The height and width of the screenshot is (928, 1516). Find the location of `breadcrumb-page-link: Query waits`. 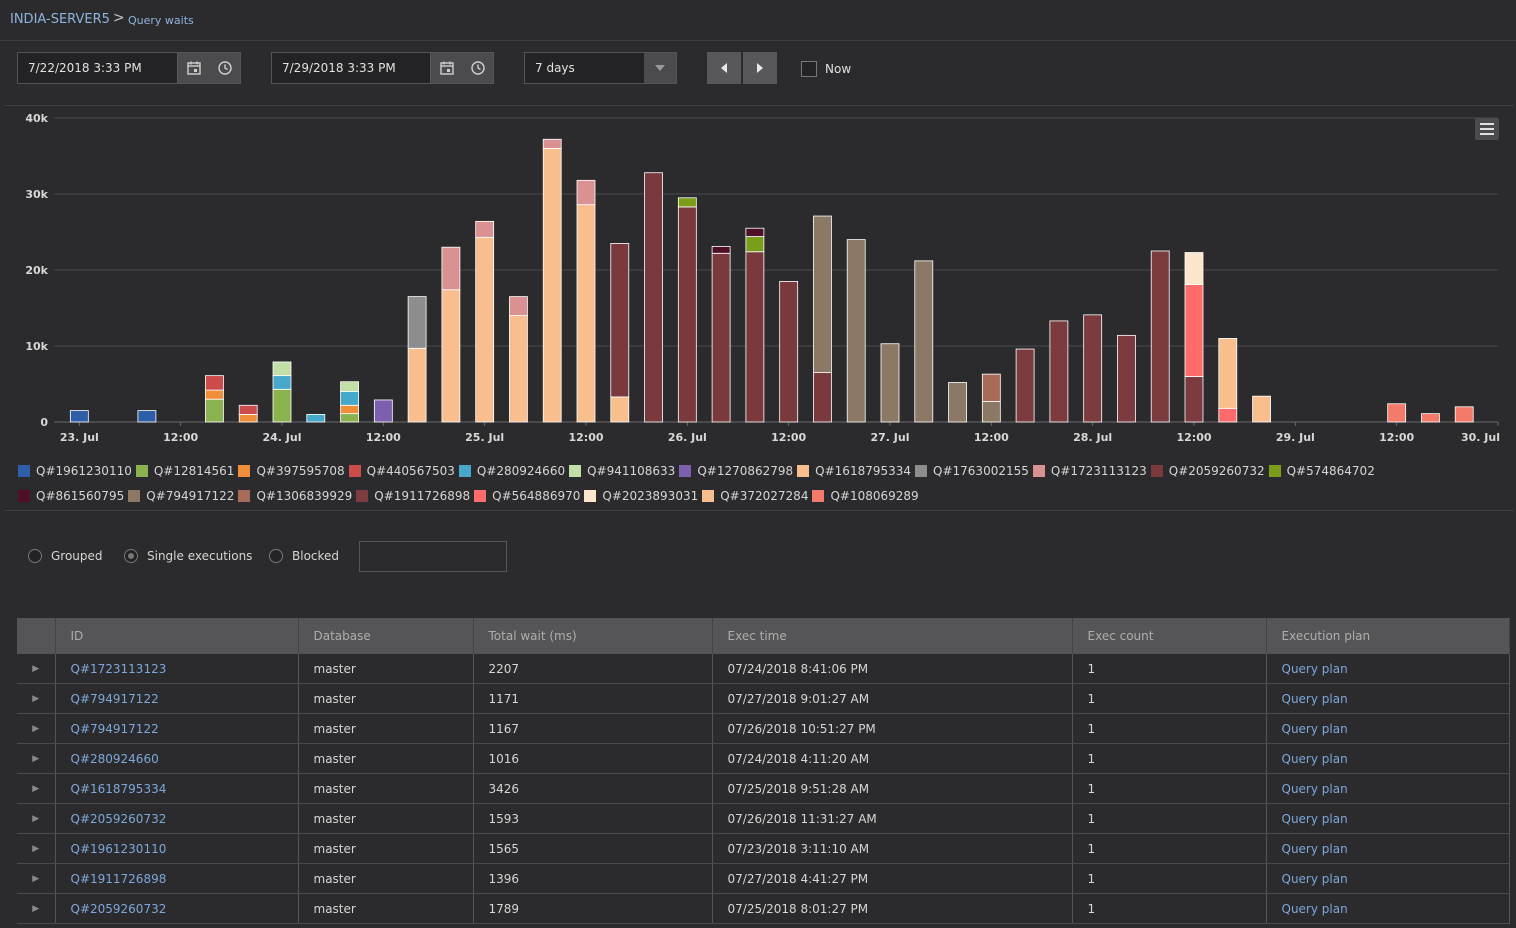

breadcrumb-page-link: Query waits is located at coordinates (161, 20).